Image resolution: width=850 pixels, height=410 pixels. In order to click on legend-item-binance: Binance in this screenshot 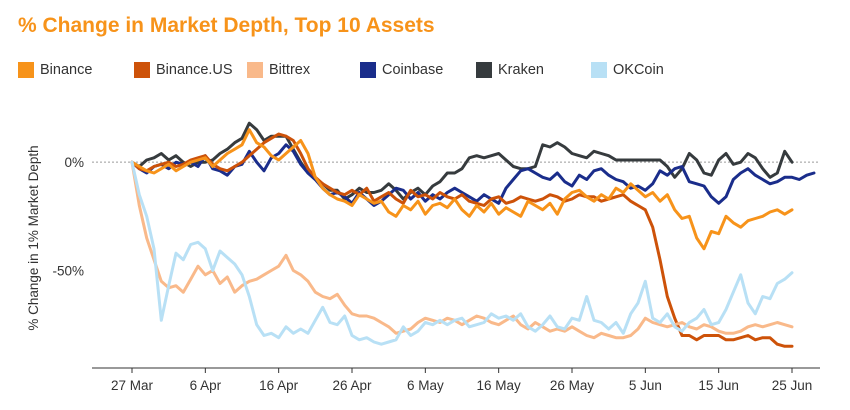, I will do `click(55, 70)`.